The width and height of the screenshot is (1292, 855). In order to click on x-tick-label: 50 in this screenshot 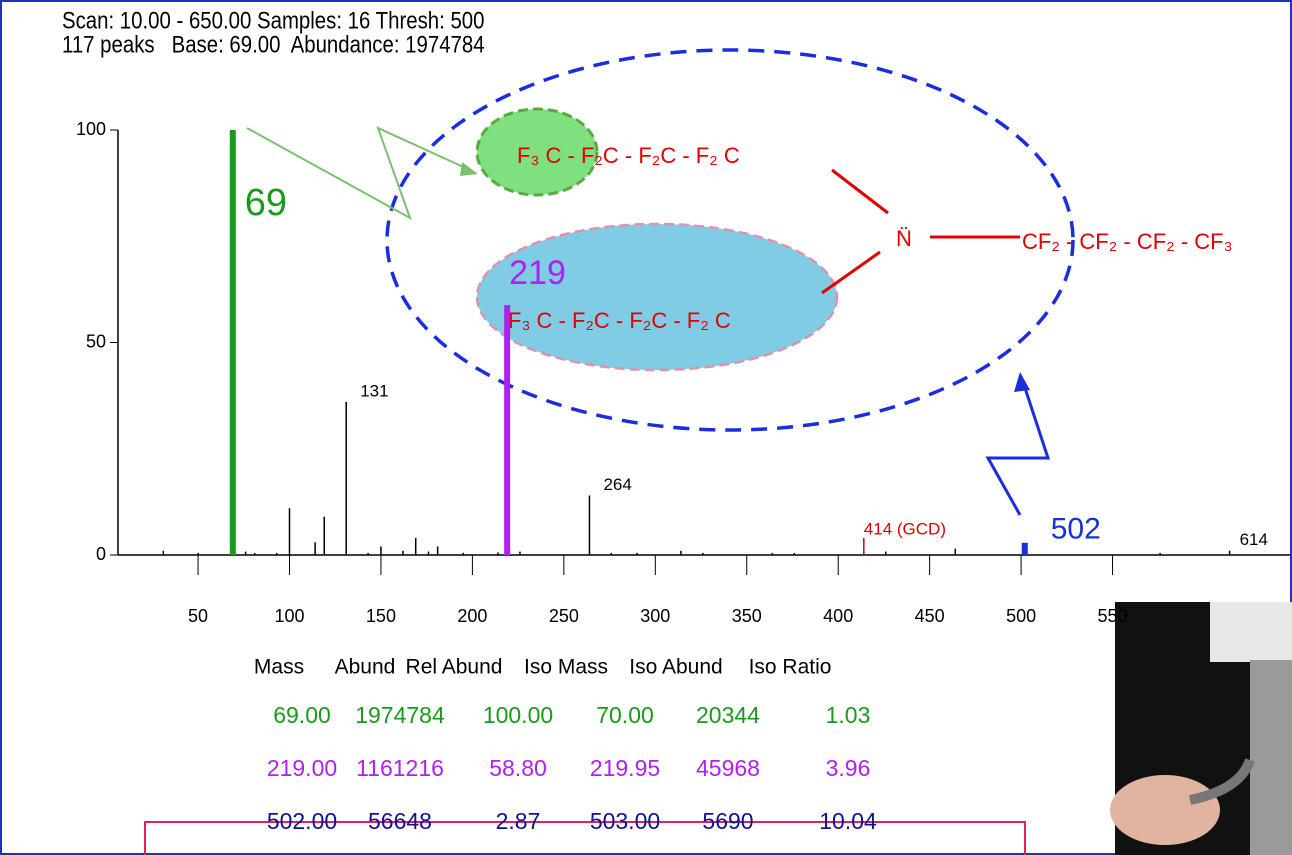, I will do `click(198, 616)`.